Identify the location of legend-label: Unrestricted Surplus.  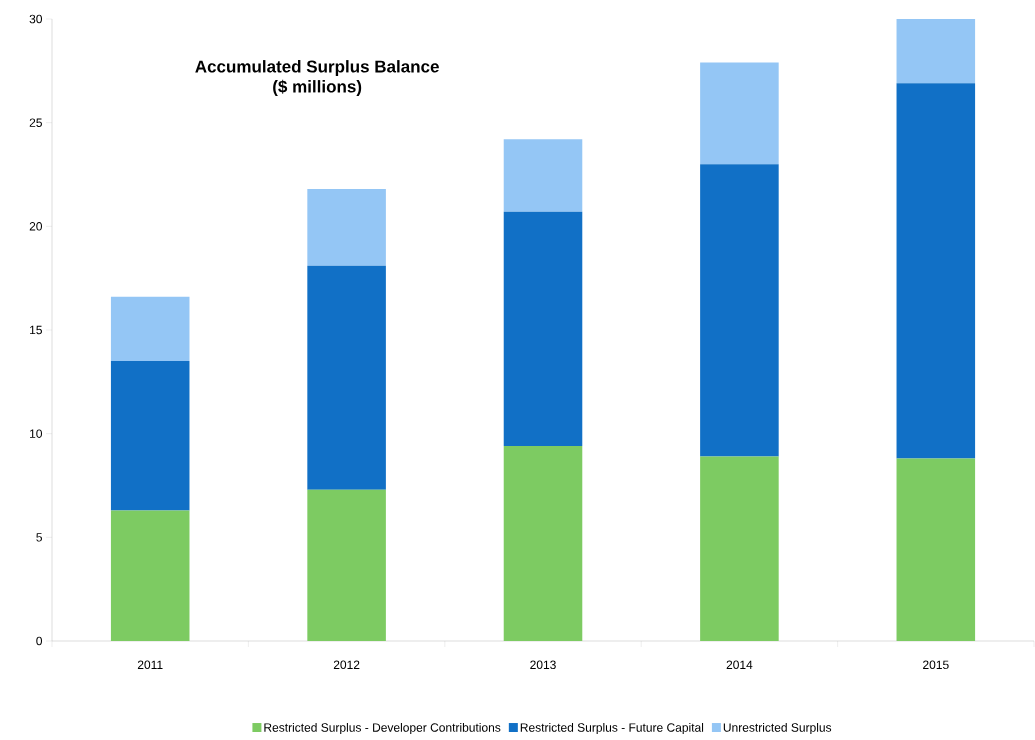
(777, 728).